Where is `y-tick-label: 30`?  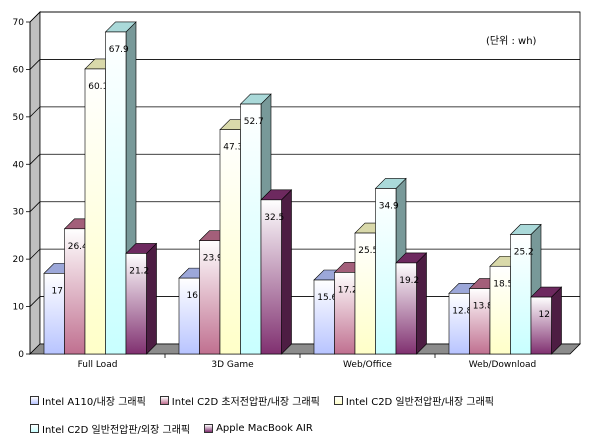 y-tick-label: 30 is located at coordinates (19, 213).